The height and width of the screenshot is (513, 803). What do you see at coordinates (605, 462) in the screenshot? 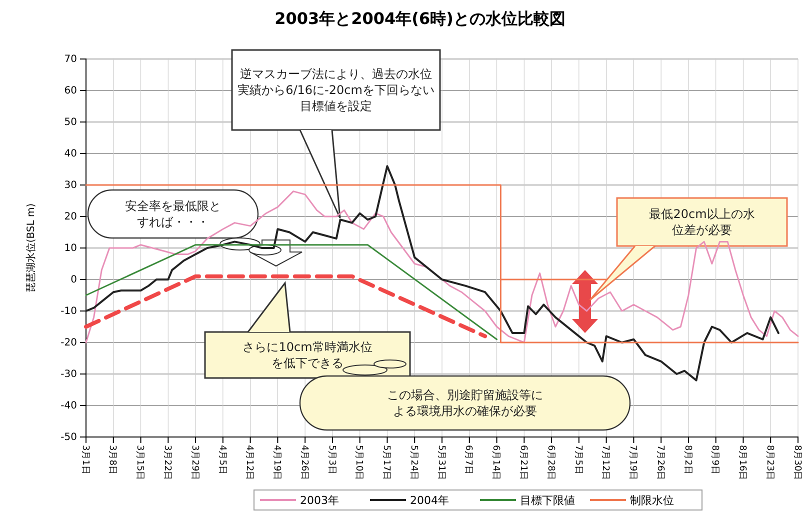
I see `x-tick-label: 7月12日` at bounding box center [605, 462].